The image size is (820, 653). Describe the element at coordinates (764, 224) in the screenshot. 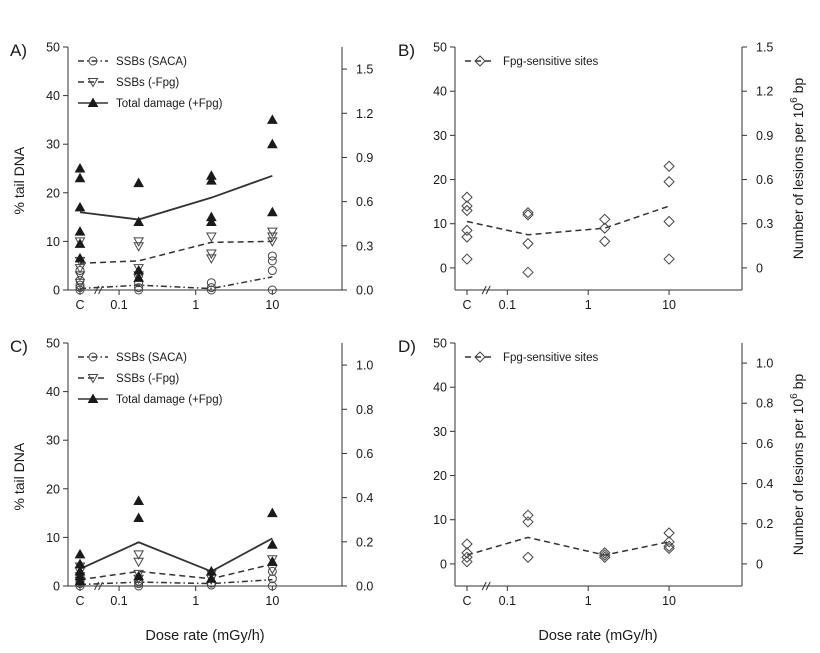

I see `right-tick-label: 0.3` at that location.